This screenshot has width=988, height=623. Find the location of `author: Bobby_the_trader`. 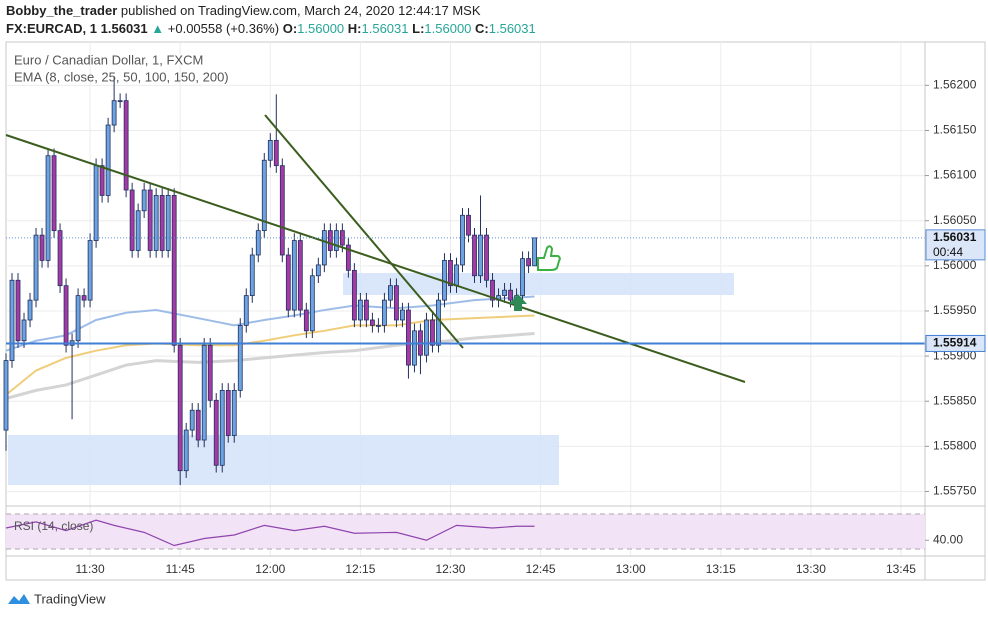

author: Bobby_the_trader is located at coordinates (61, 10).